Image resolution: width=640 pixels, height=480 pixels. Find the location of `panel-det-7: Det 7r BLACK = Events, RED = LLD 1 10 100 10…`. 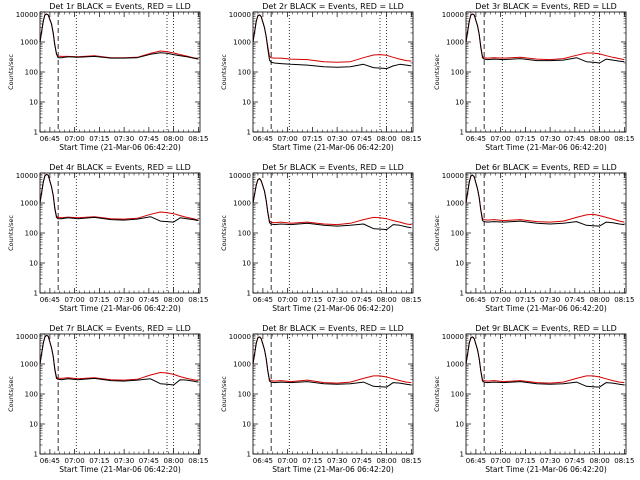

panel-det-7: Det 7r BLACK = Events, RED = LLD 1 10 100 10… is located at coordinates (107, 399).